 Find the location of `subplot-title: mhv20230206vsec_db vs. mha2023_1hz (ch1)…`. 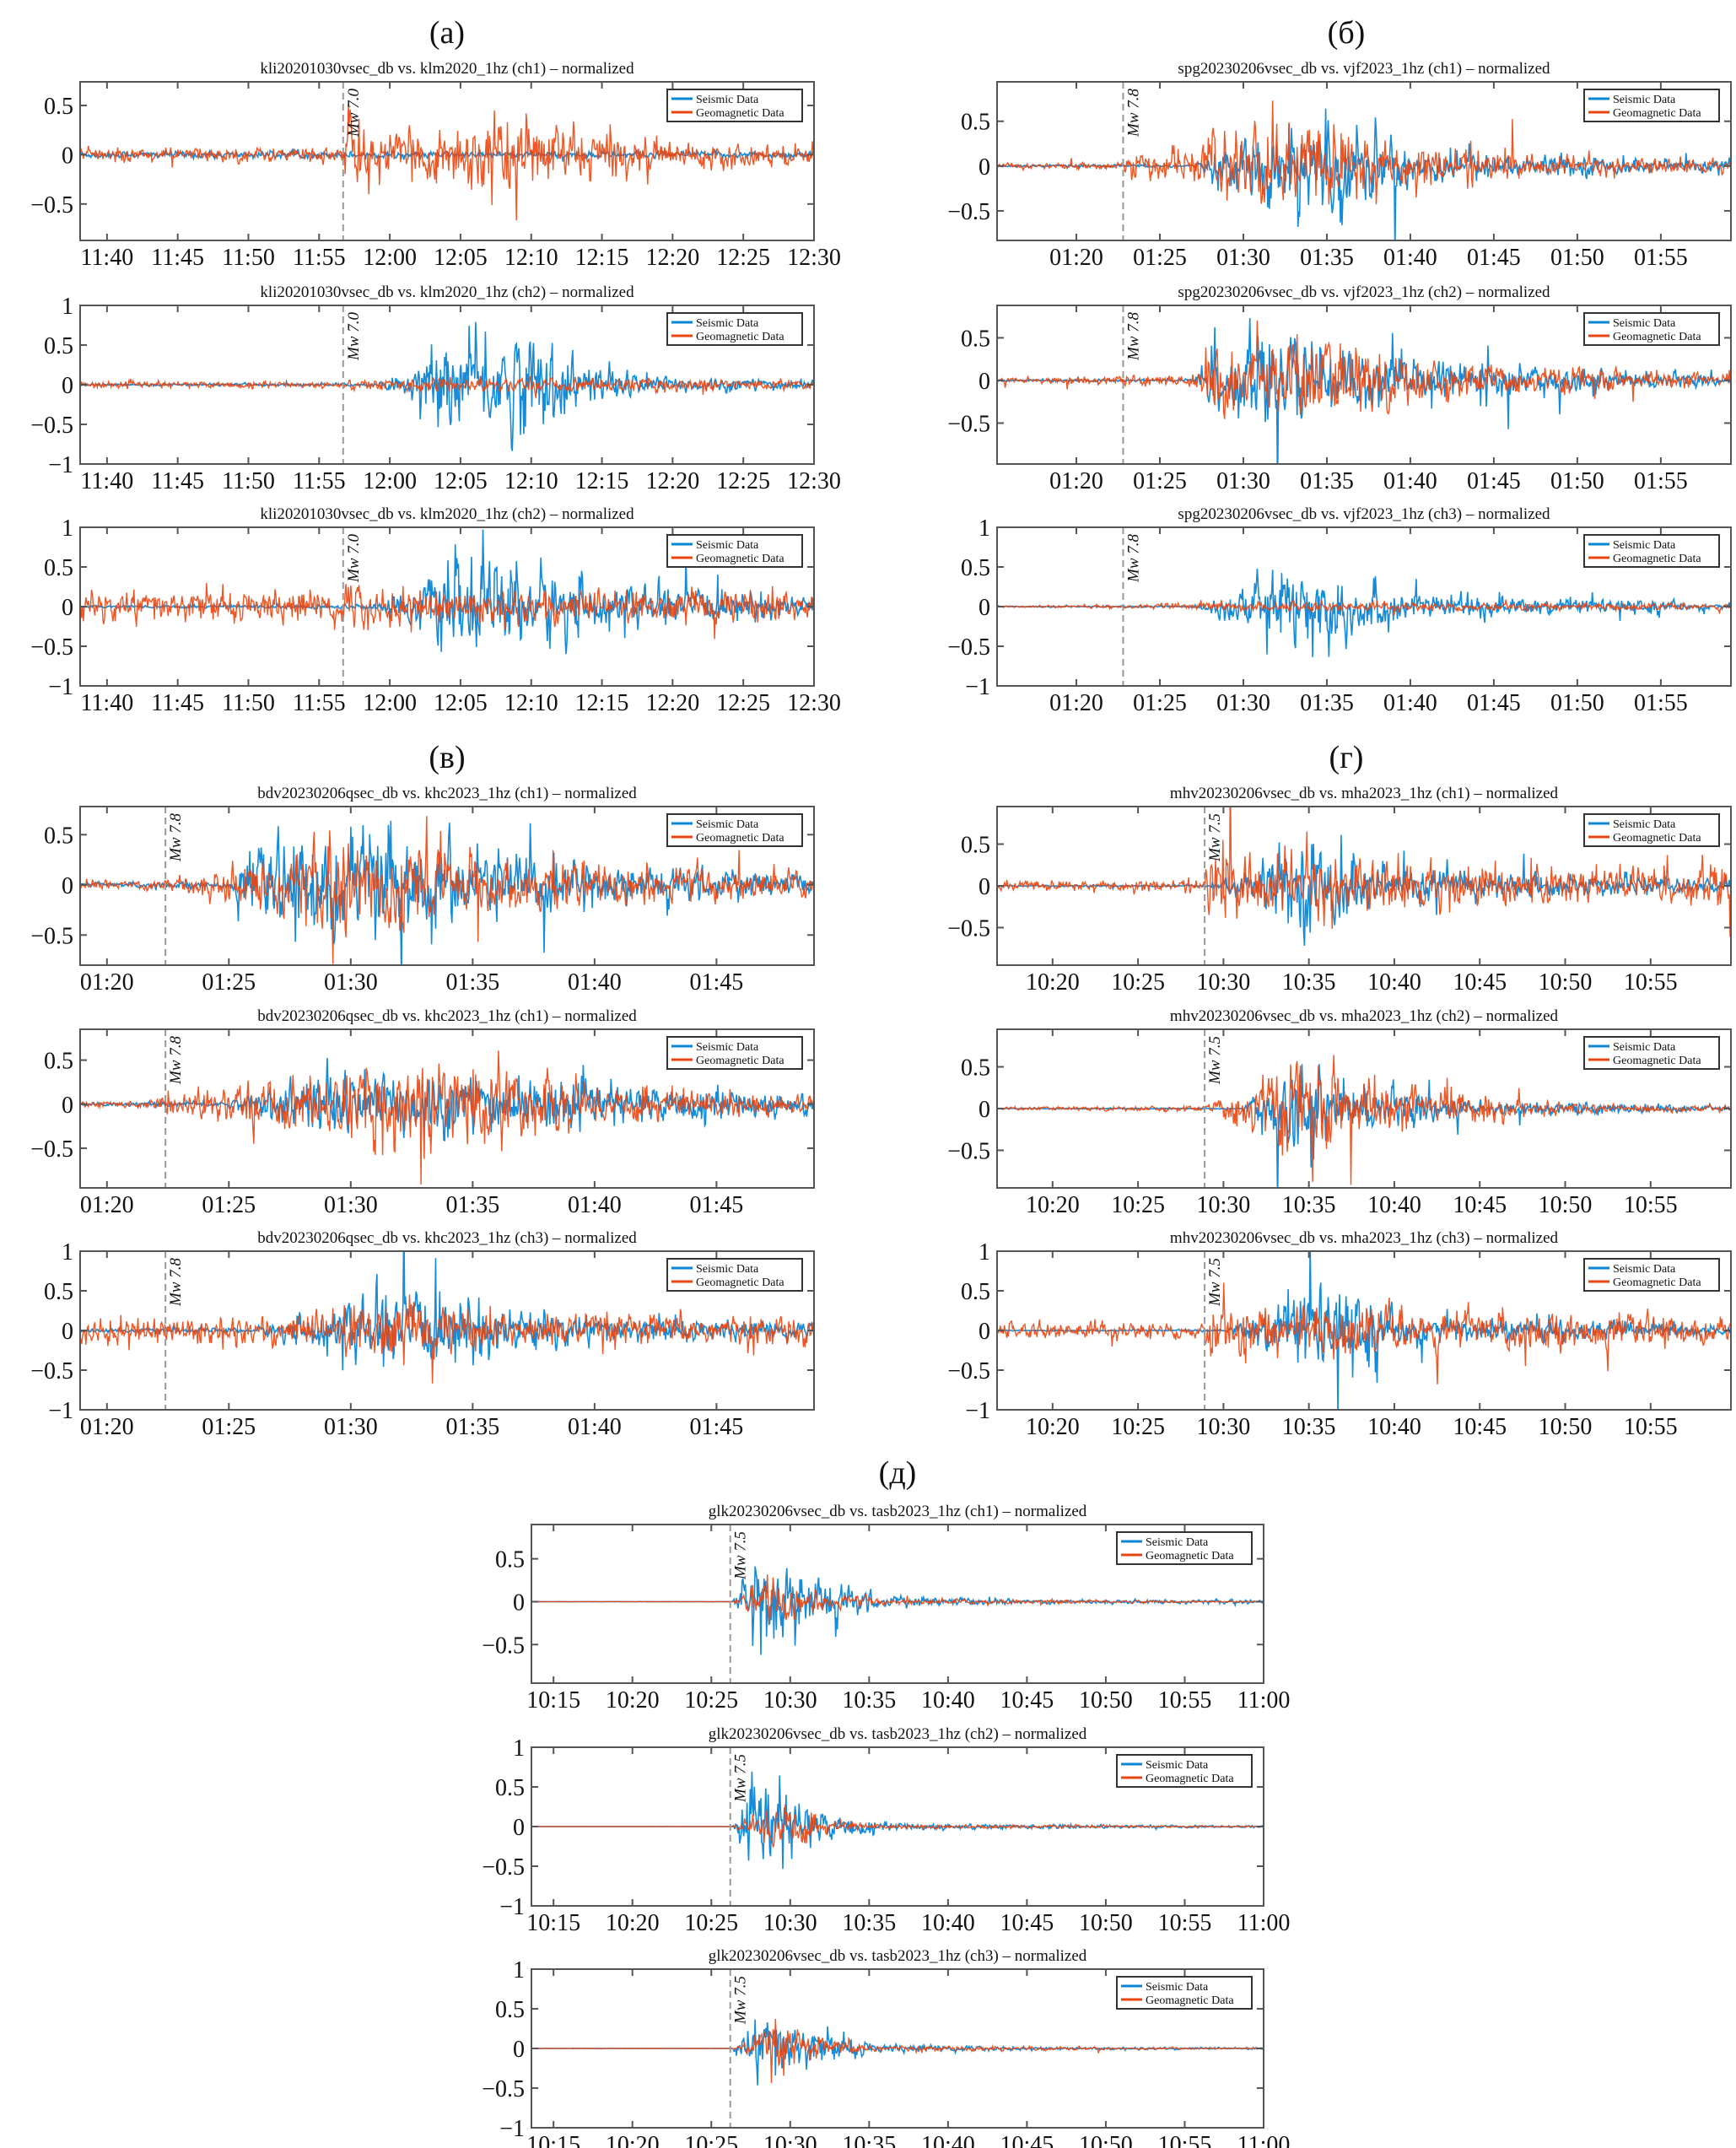

subplot-title: mhv20230206vsec_db vs. mha2023_1hz (ch1)… is located at coordinates (1364, 793).